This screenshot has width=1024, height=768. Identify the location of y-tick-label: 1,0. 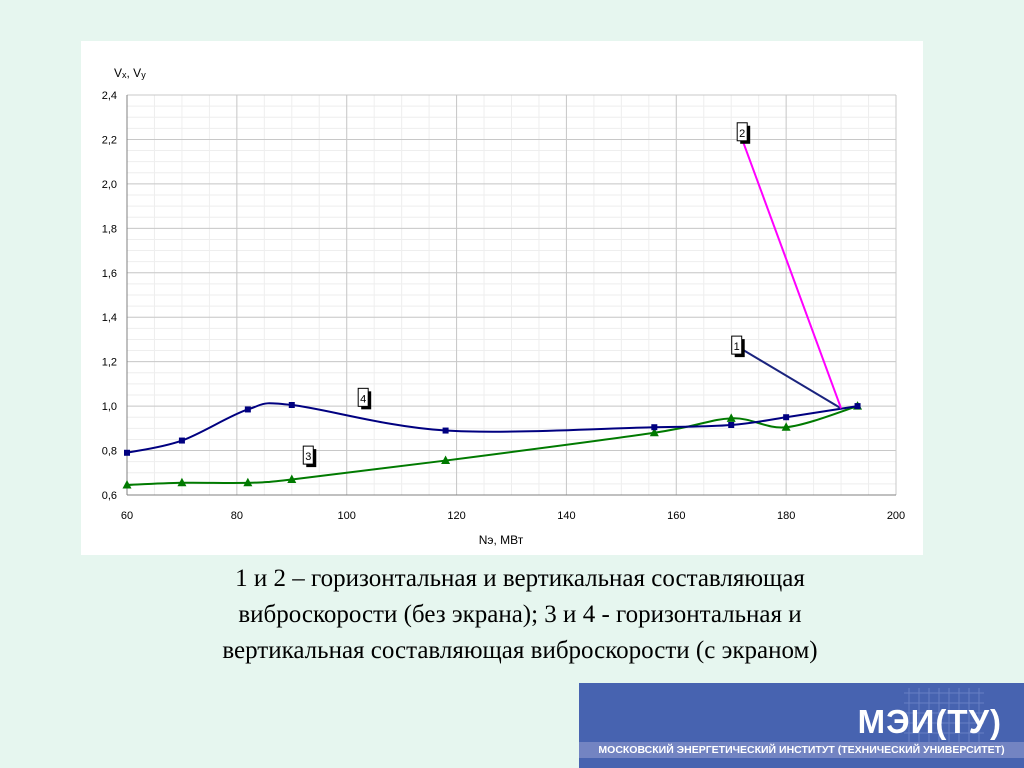
(109, 407).